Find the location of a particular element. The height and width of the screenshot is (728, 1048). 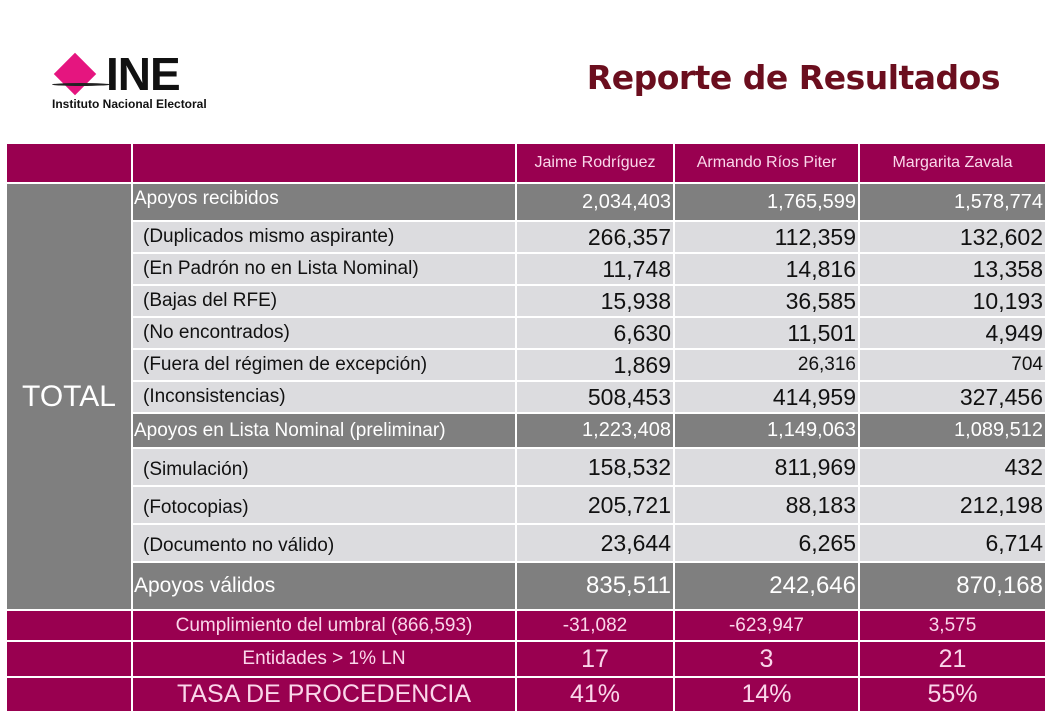

table-row-apoyos-validos: Apoyos válidos 835,511 242,646 870,168 is located at coordinates (526, 586).